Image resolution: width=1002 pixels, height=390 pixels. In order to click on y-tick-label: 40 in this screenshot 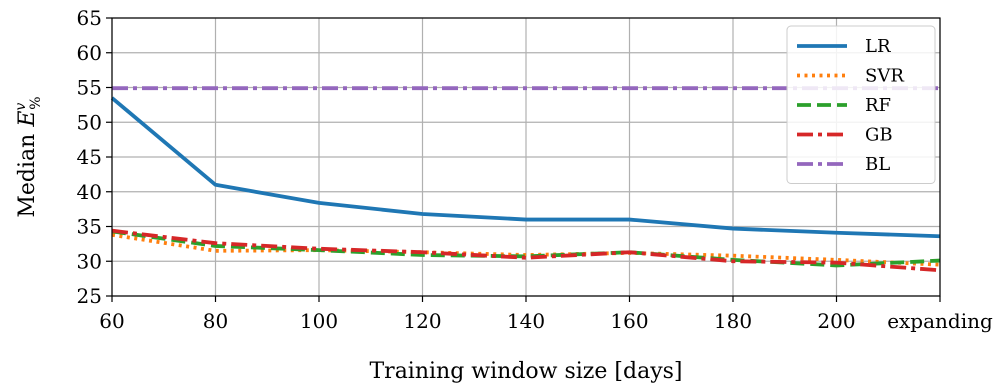, I will do `click(89, 192)`.